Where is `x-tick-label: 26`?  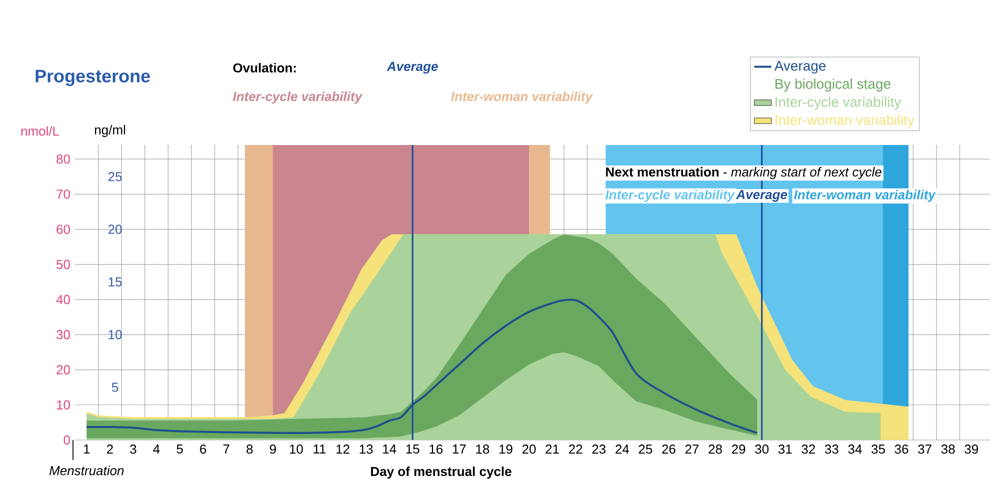 x-tick-label: 26 is located at coordinates (669, 449).